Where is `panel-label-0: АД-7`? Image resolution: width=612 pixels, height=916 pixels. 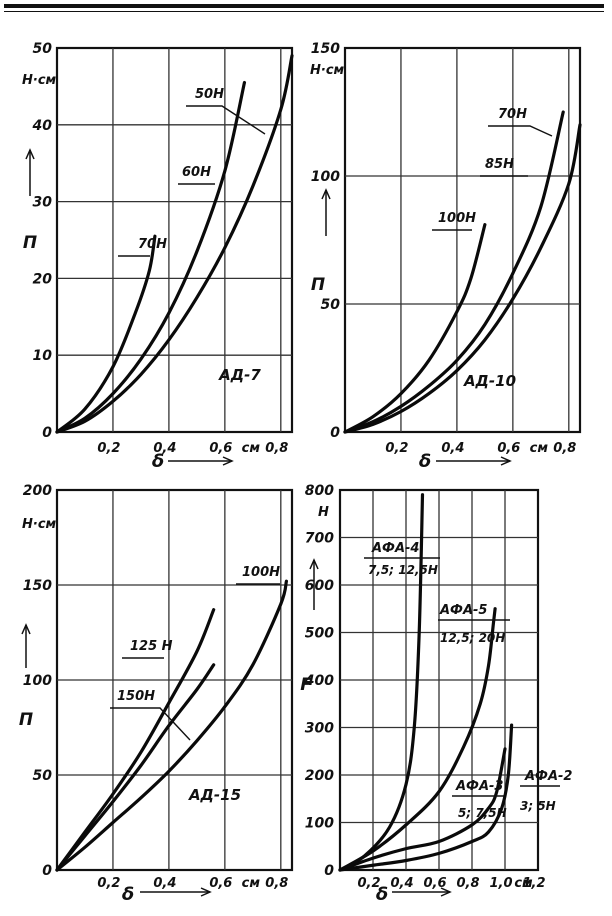 panel-label-0: АД-7 is located at coordinates (239, 375).